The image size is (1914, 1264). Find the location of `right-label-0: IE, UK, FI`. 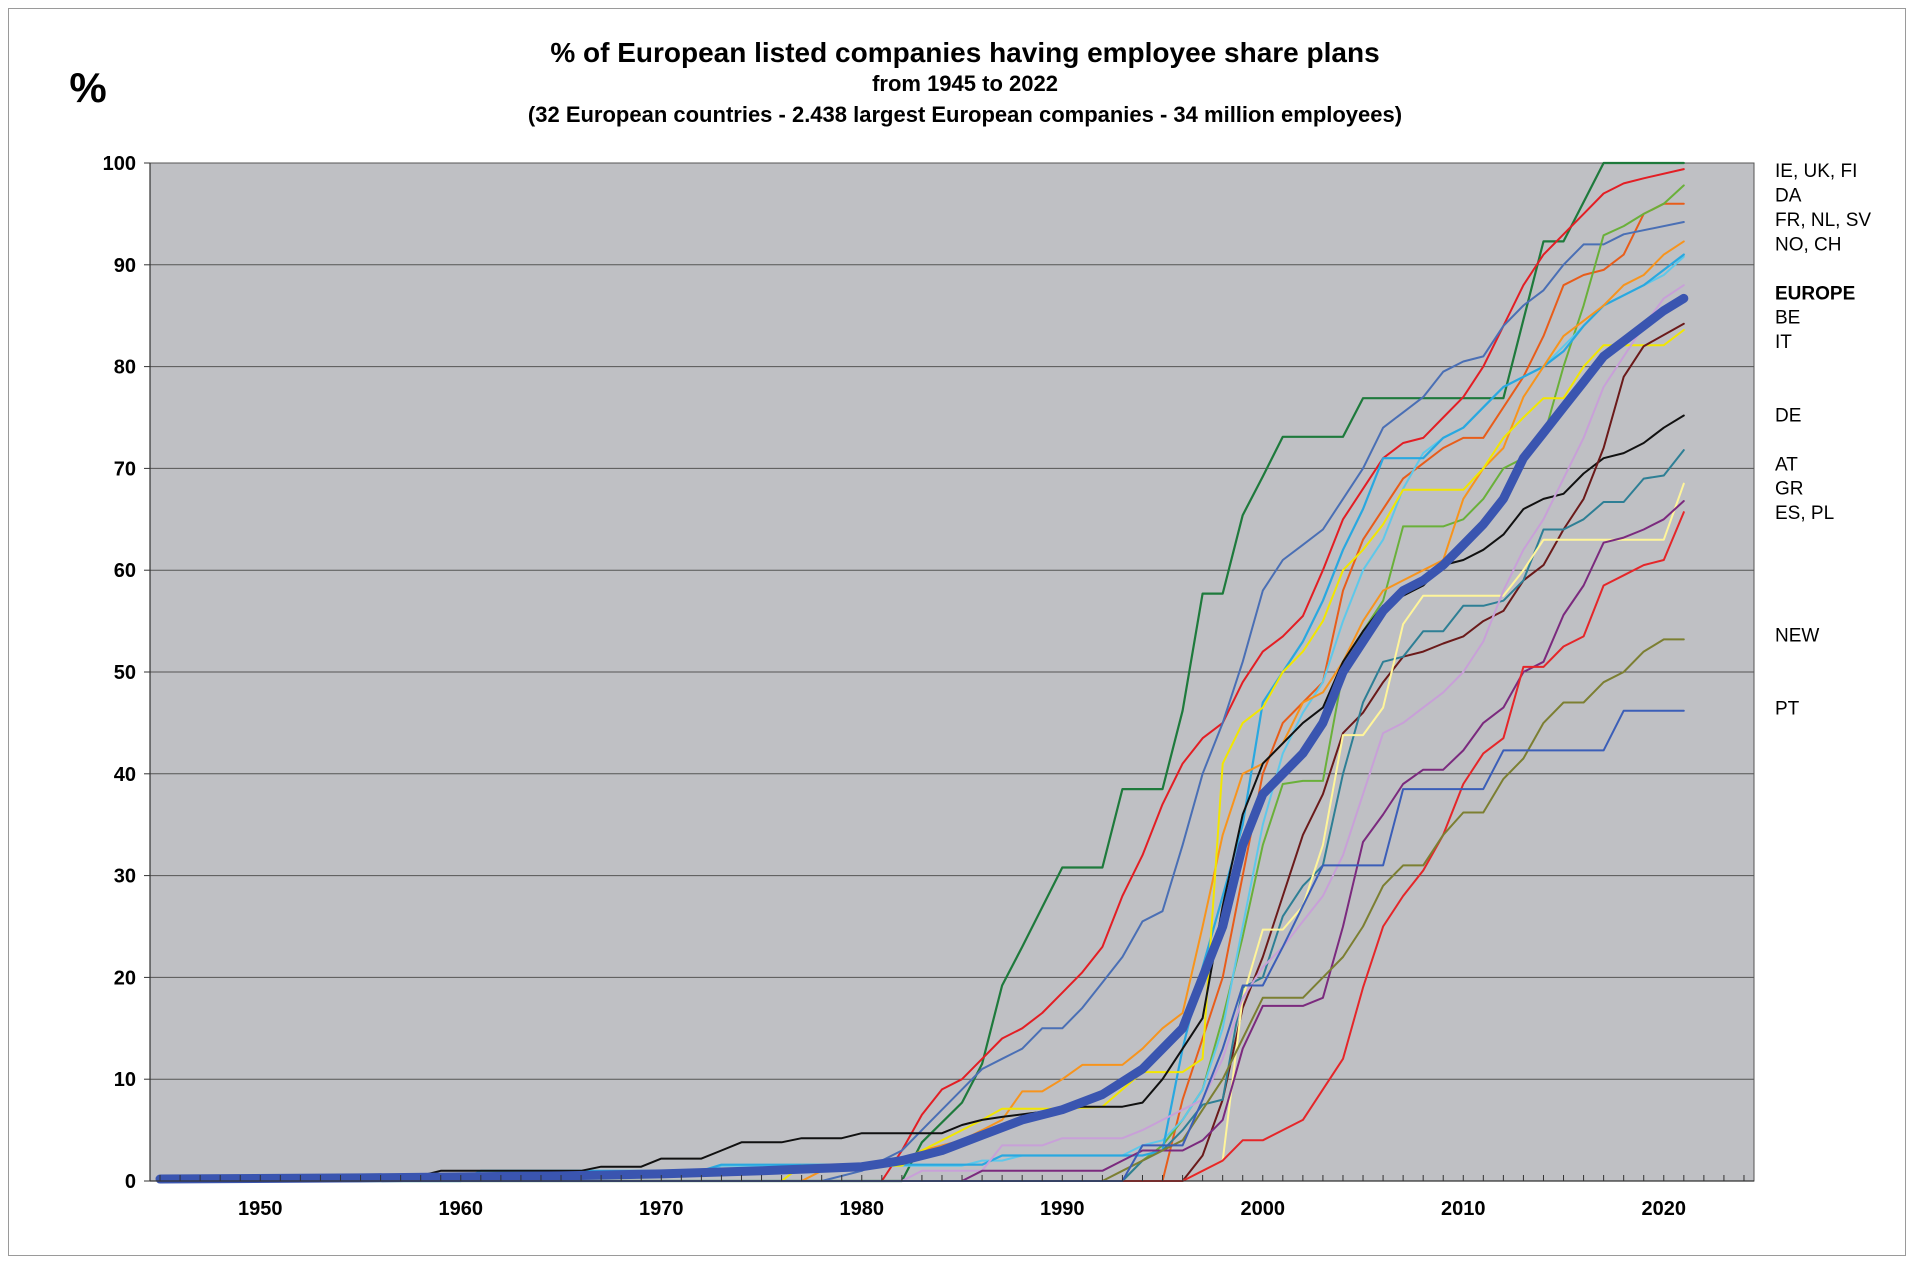

right-label-0: IE, UK, FI is located at coordinates (1816, 171).